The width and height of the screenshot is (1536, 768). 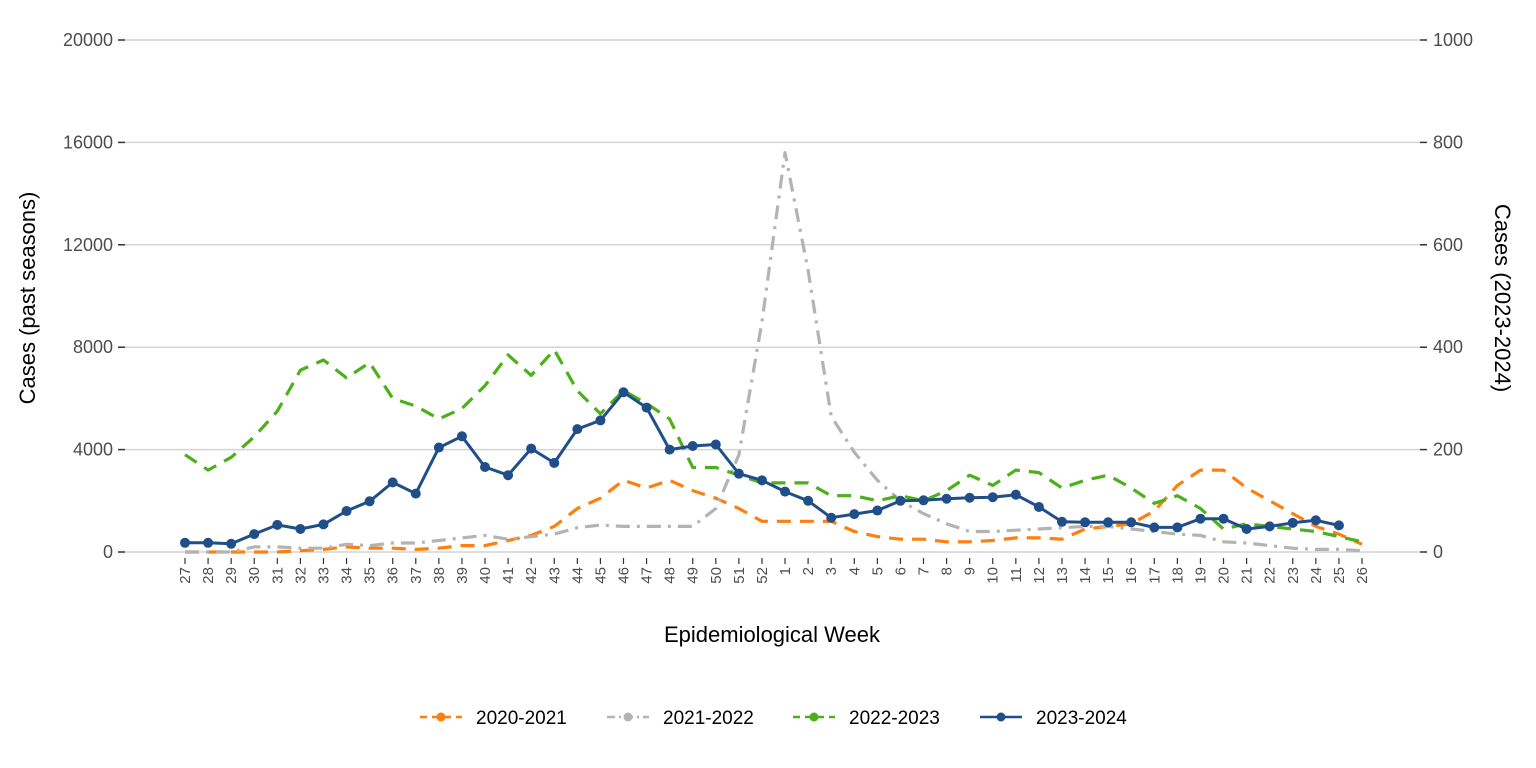 What do you see at coordinates (462, 575) in the screenshot?
I see `x-tick-label: 39` at bounding box center [462, 575].